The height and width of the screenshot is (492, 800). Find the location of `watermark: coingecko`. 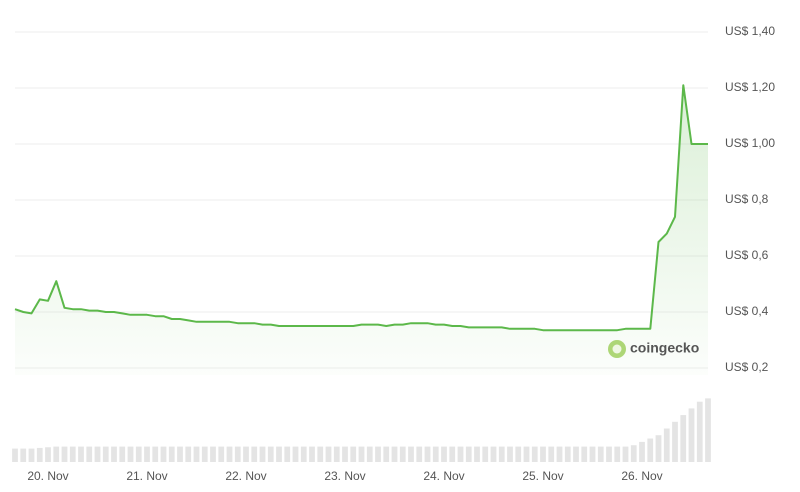

watermark: coingecko is located at coordinates (653, 349).